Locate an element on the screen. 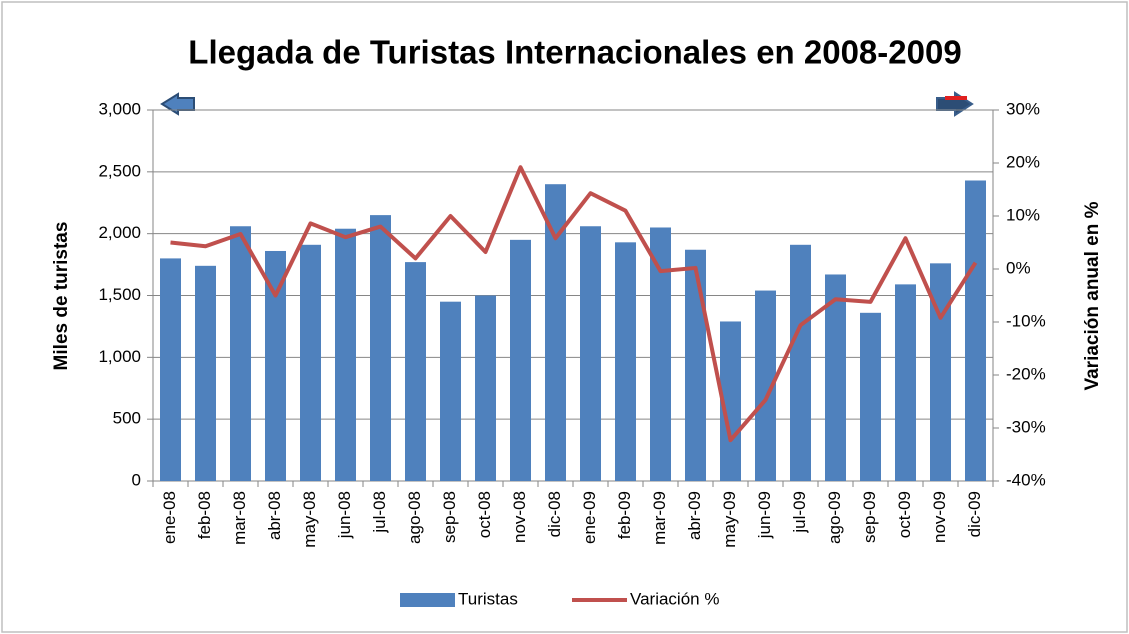 The width and height of the screenshot is (1129, 634). x-tick-label: sep-09 is located at coordinates (869, 517).